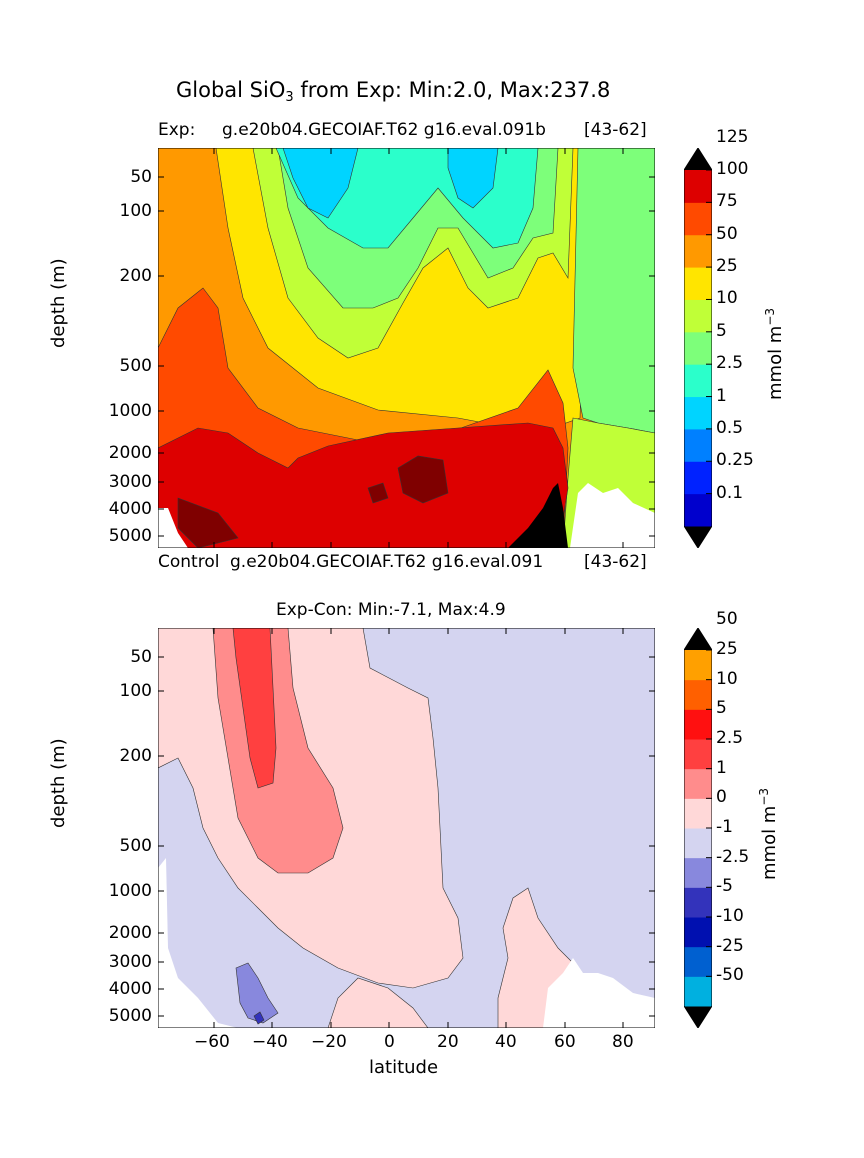 The width and height of the screenshot is (864, 1158). Describe the element at coordinates (130, 453) in the screenshot. I see `p1-ytick: 2000` at that location.